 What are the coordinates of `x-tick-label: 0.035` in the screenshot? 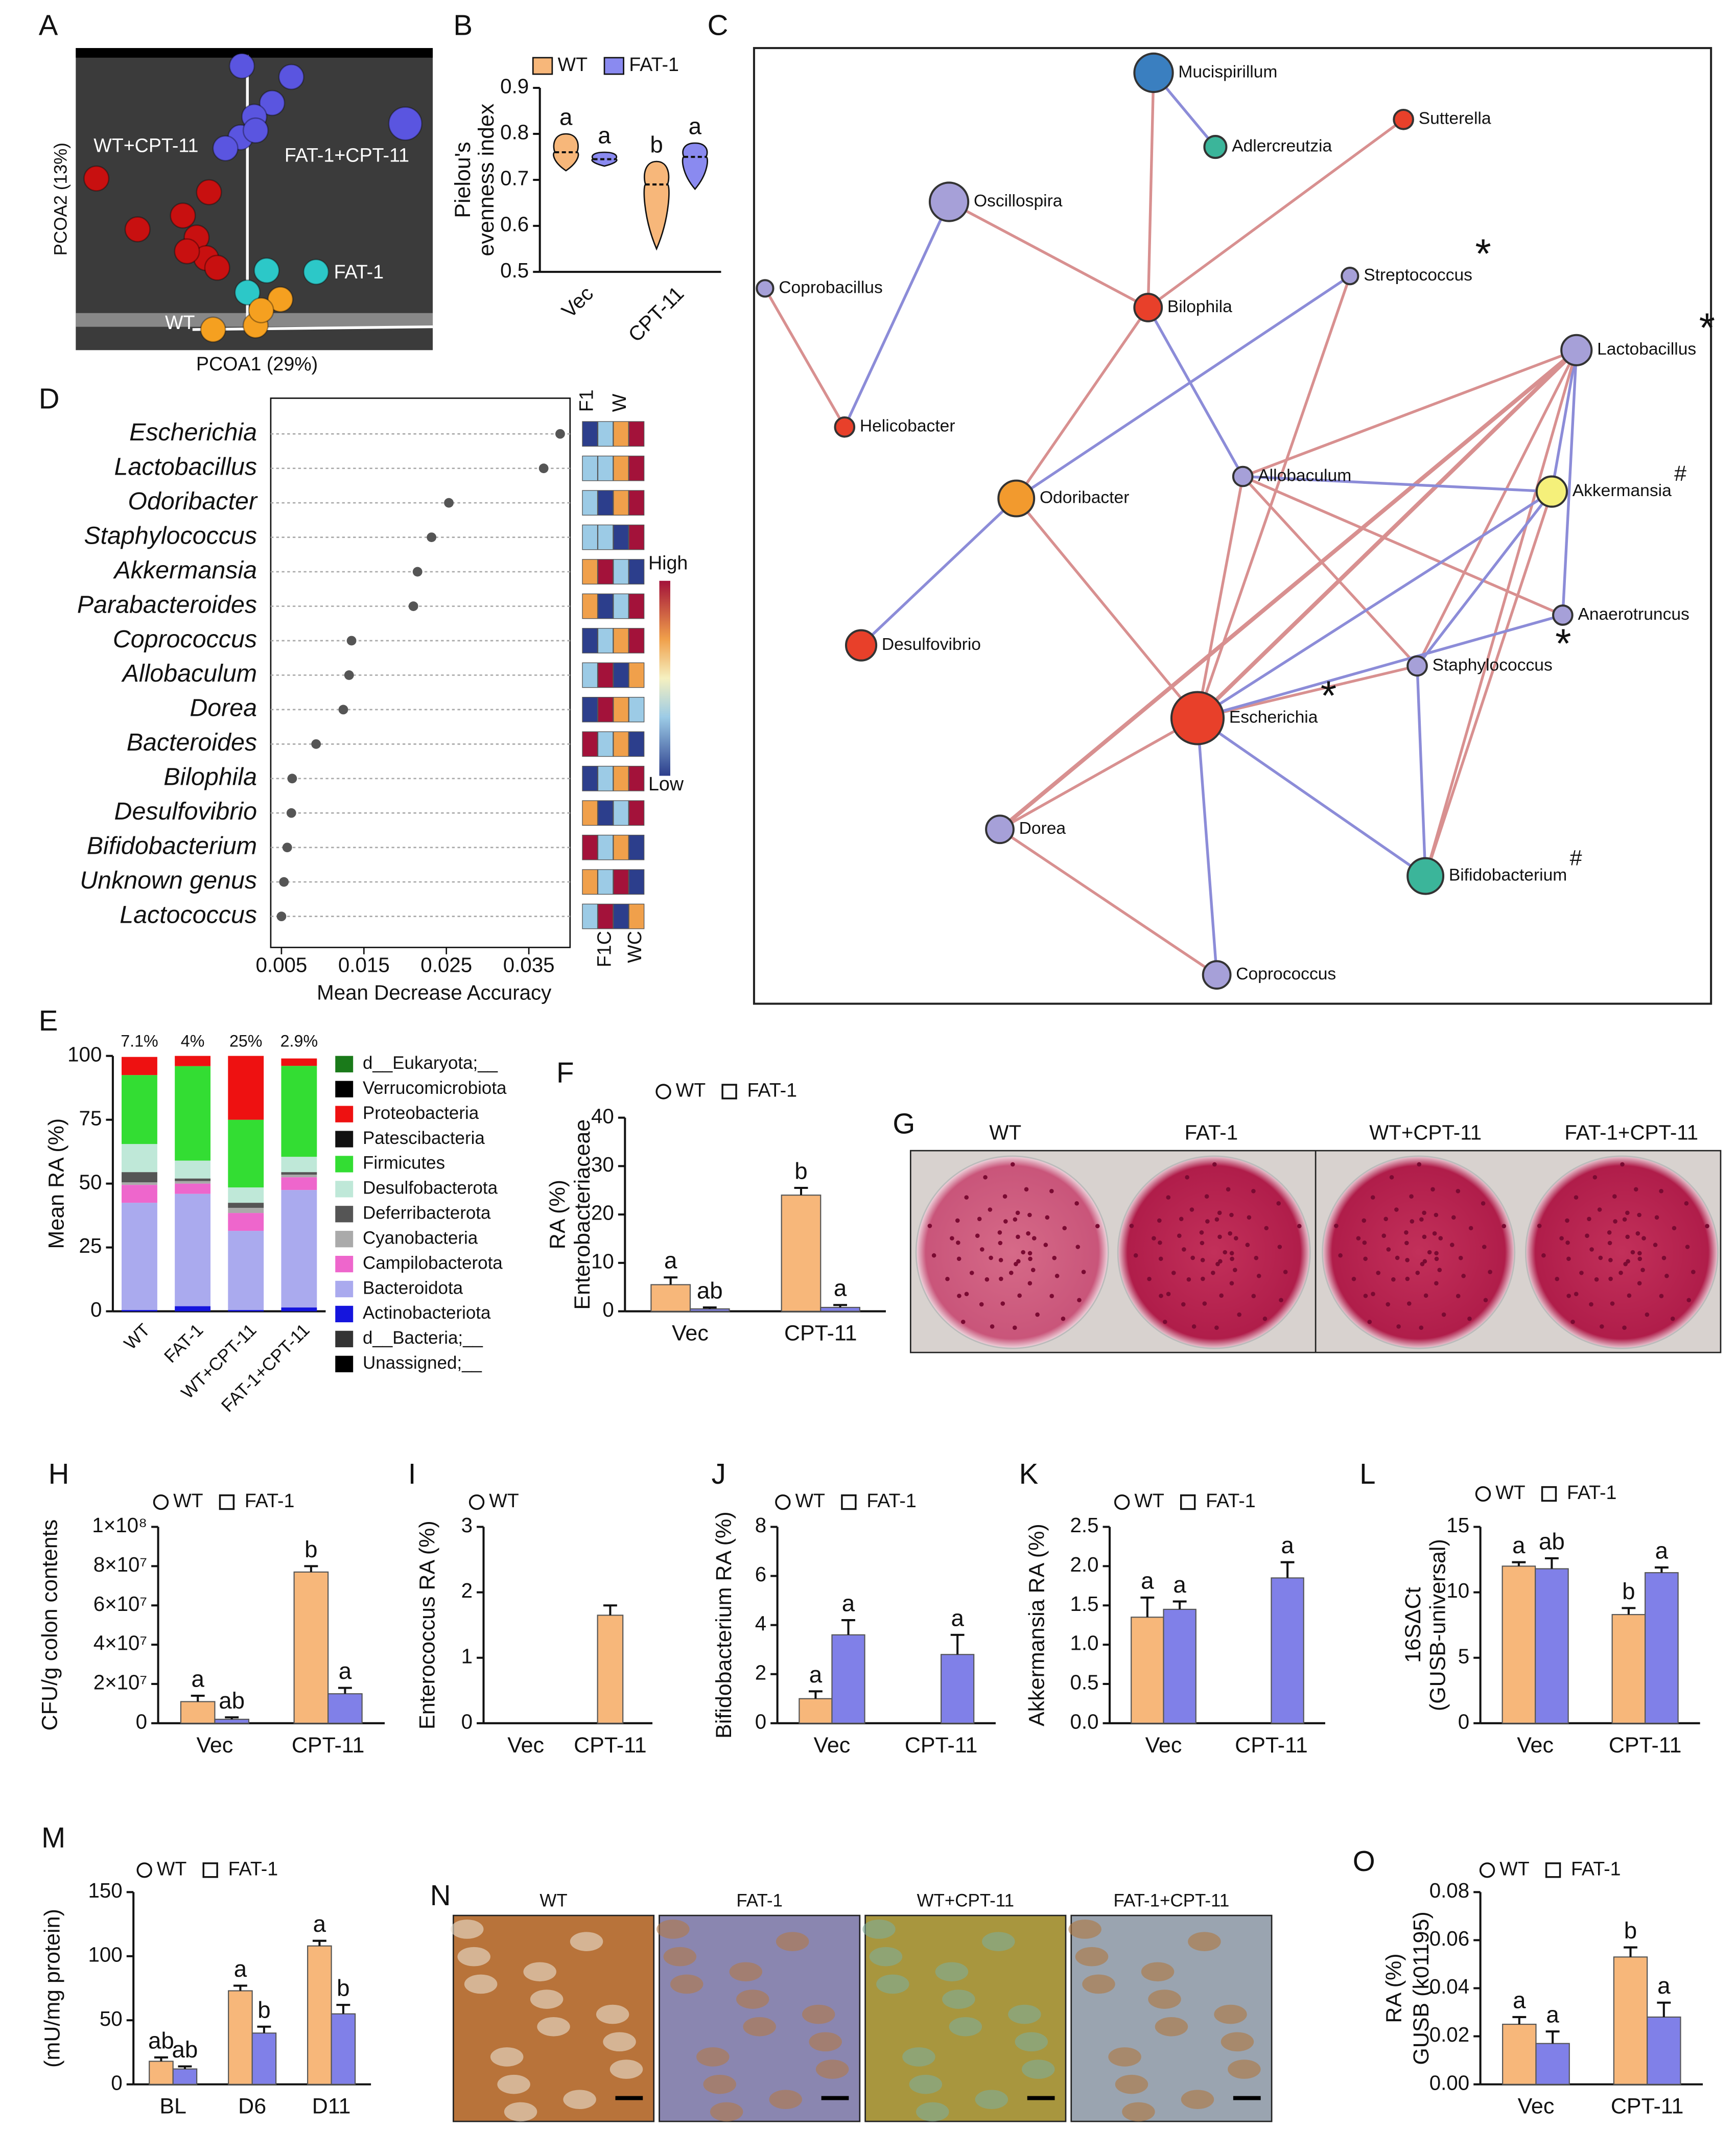 It's located at (529, 965).